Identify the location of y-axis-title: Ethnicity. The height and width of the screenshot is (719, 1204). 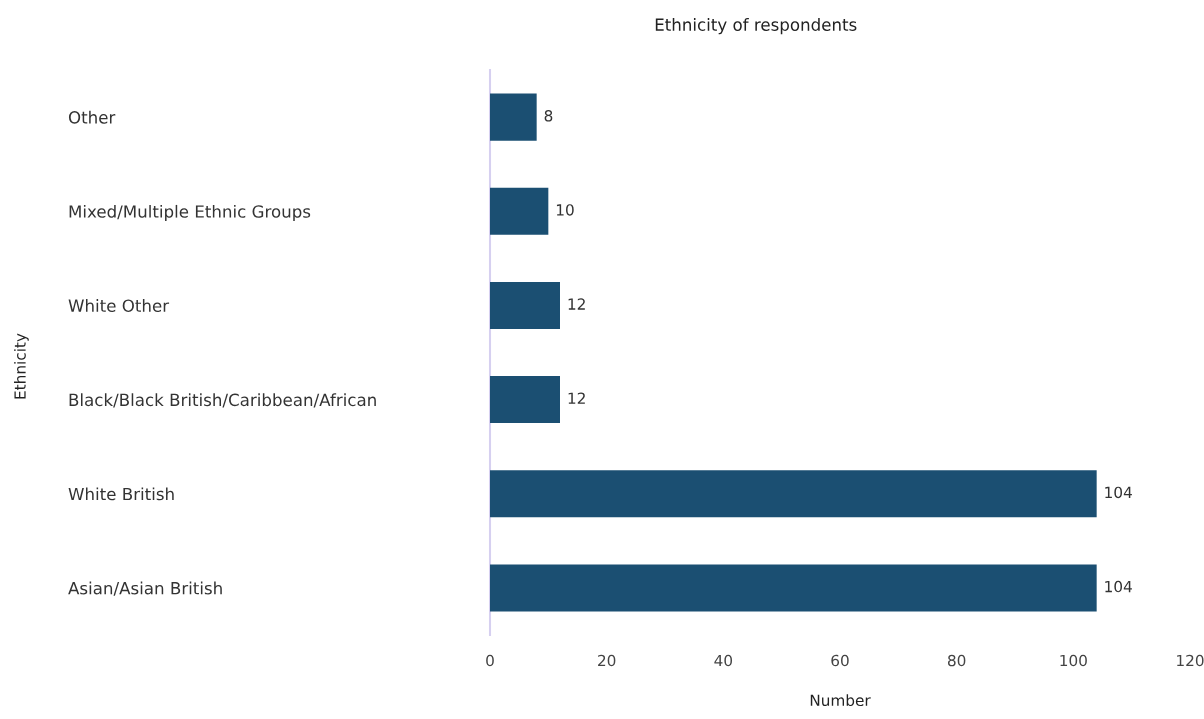
(21, 366).